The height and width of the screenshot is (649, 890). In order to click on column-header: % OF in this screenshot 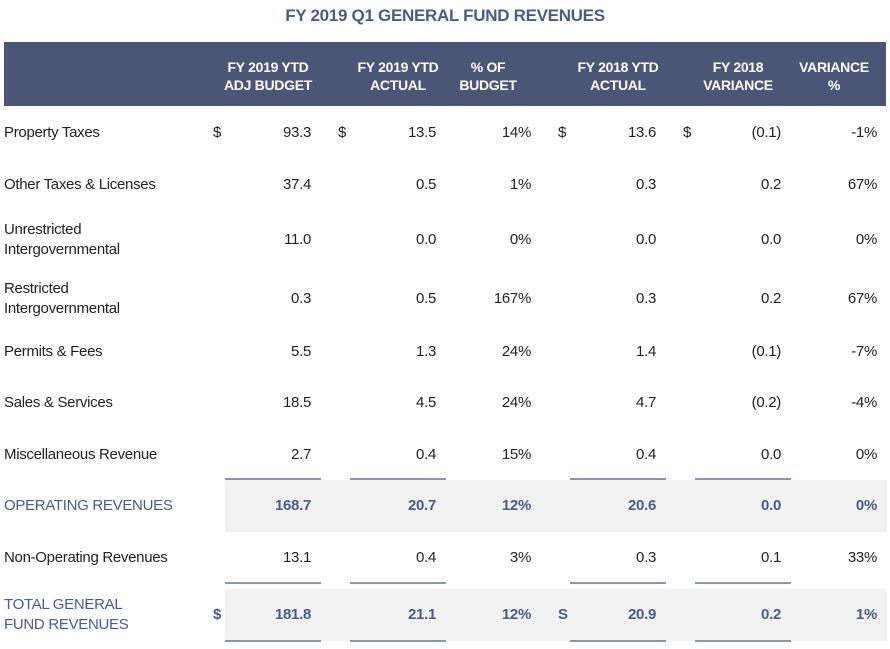, I will do `click(488, 67)`.